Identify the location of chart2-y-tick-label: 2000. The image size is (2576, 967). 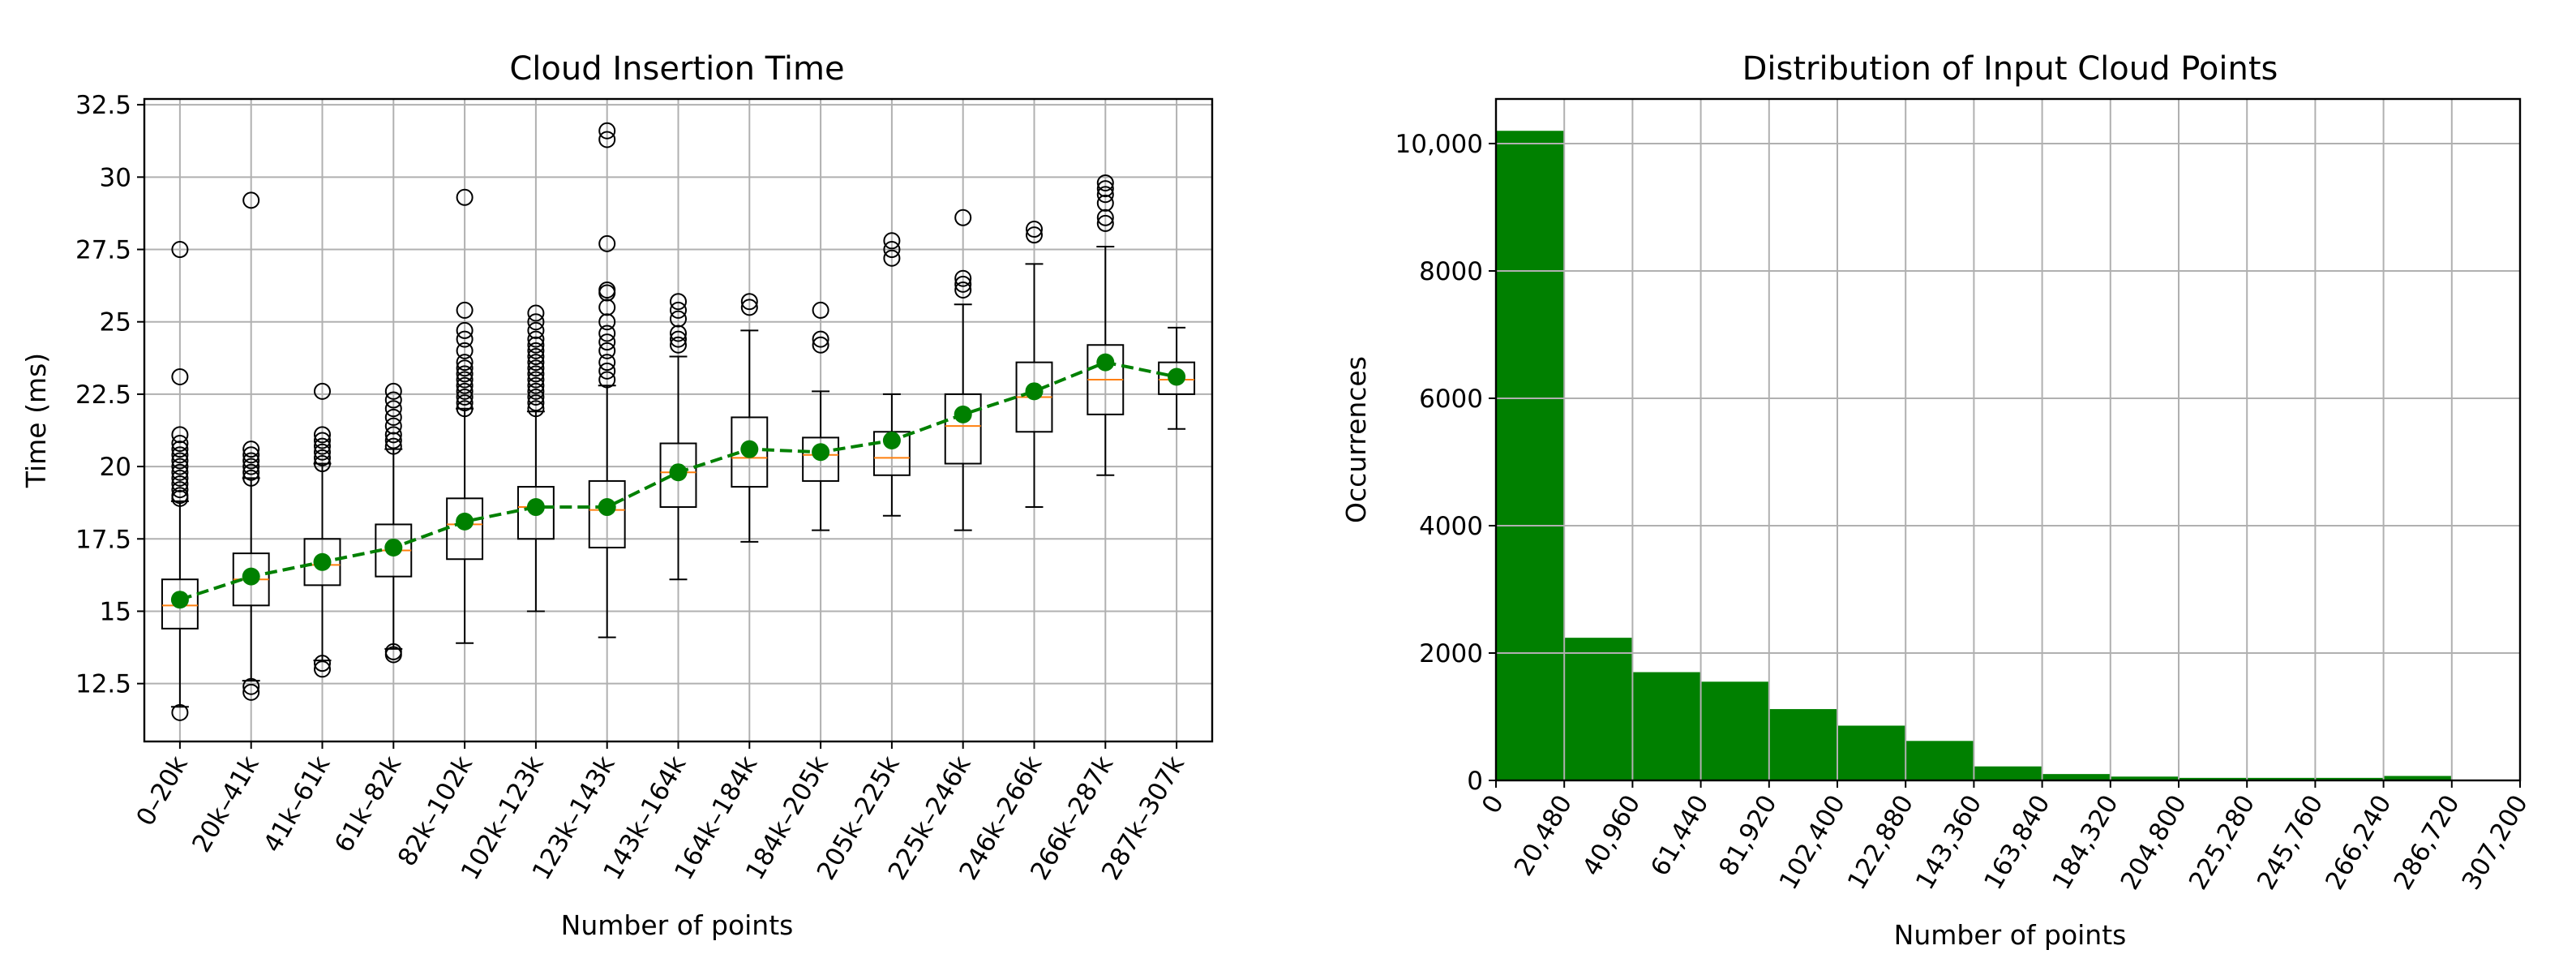
(1451, 654).